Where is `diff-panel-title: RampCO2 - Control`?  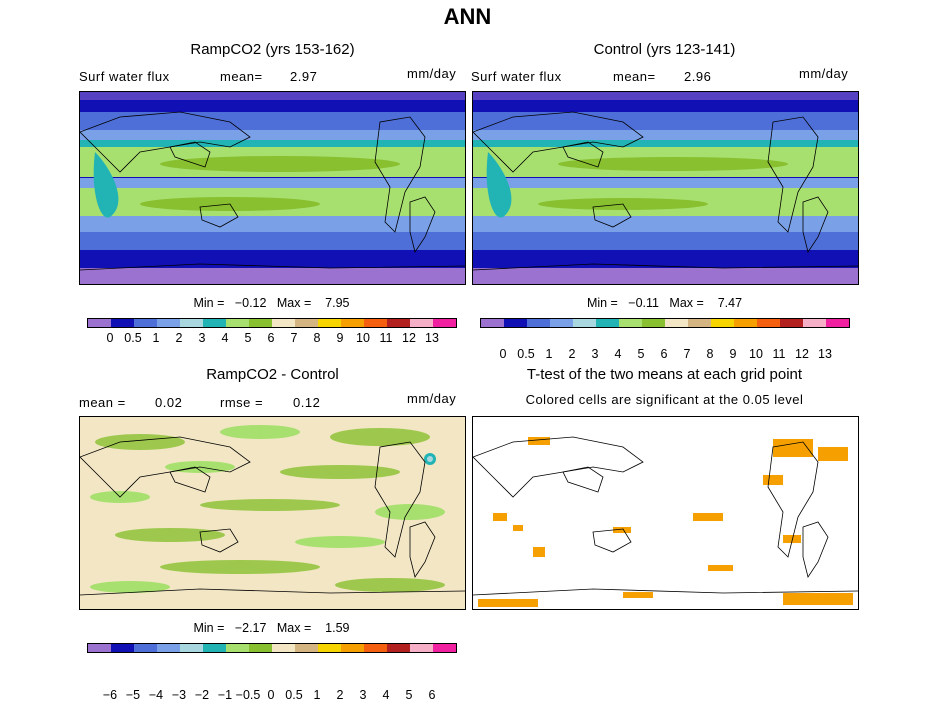 diff-panel-title: RampCO2 - Control is located at coordinates (272, 374).